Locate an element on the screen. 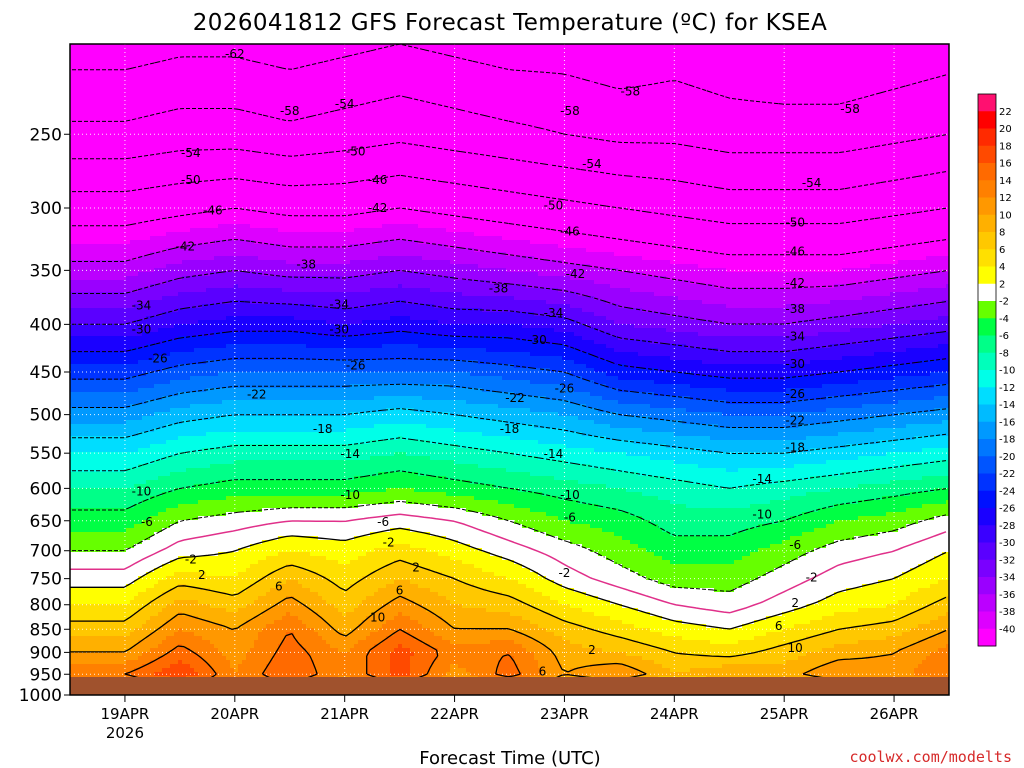 The width and height of the screenshot is (1024, 768). colorbar-label: 10 is located at coordinates (1005, 215).